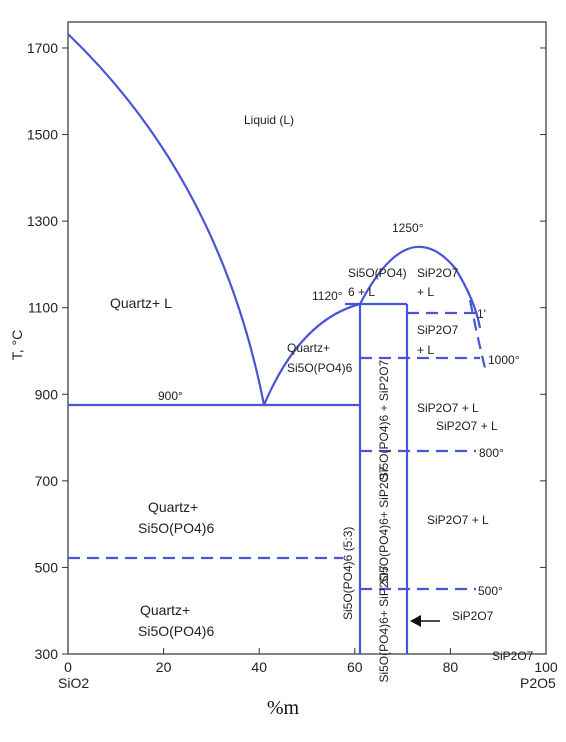  I want to click on x-tick-label-80: 80, so click(451, 667).